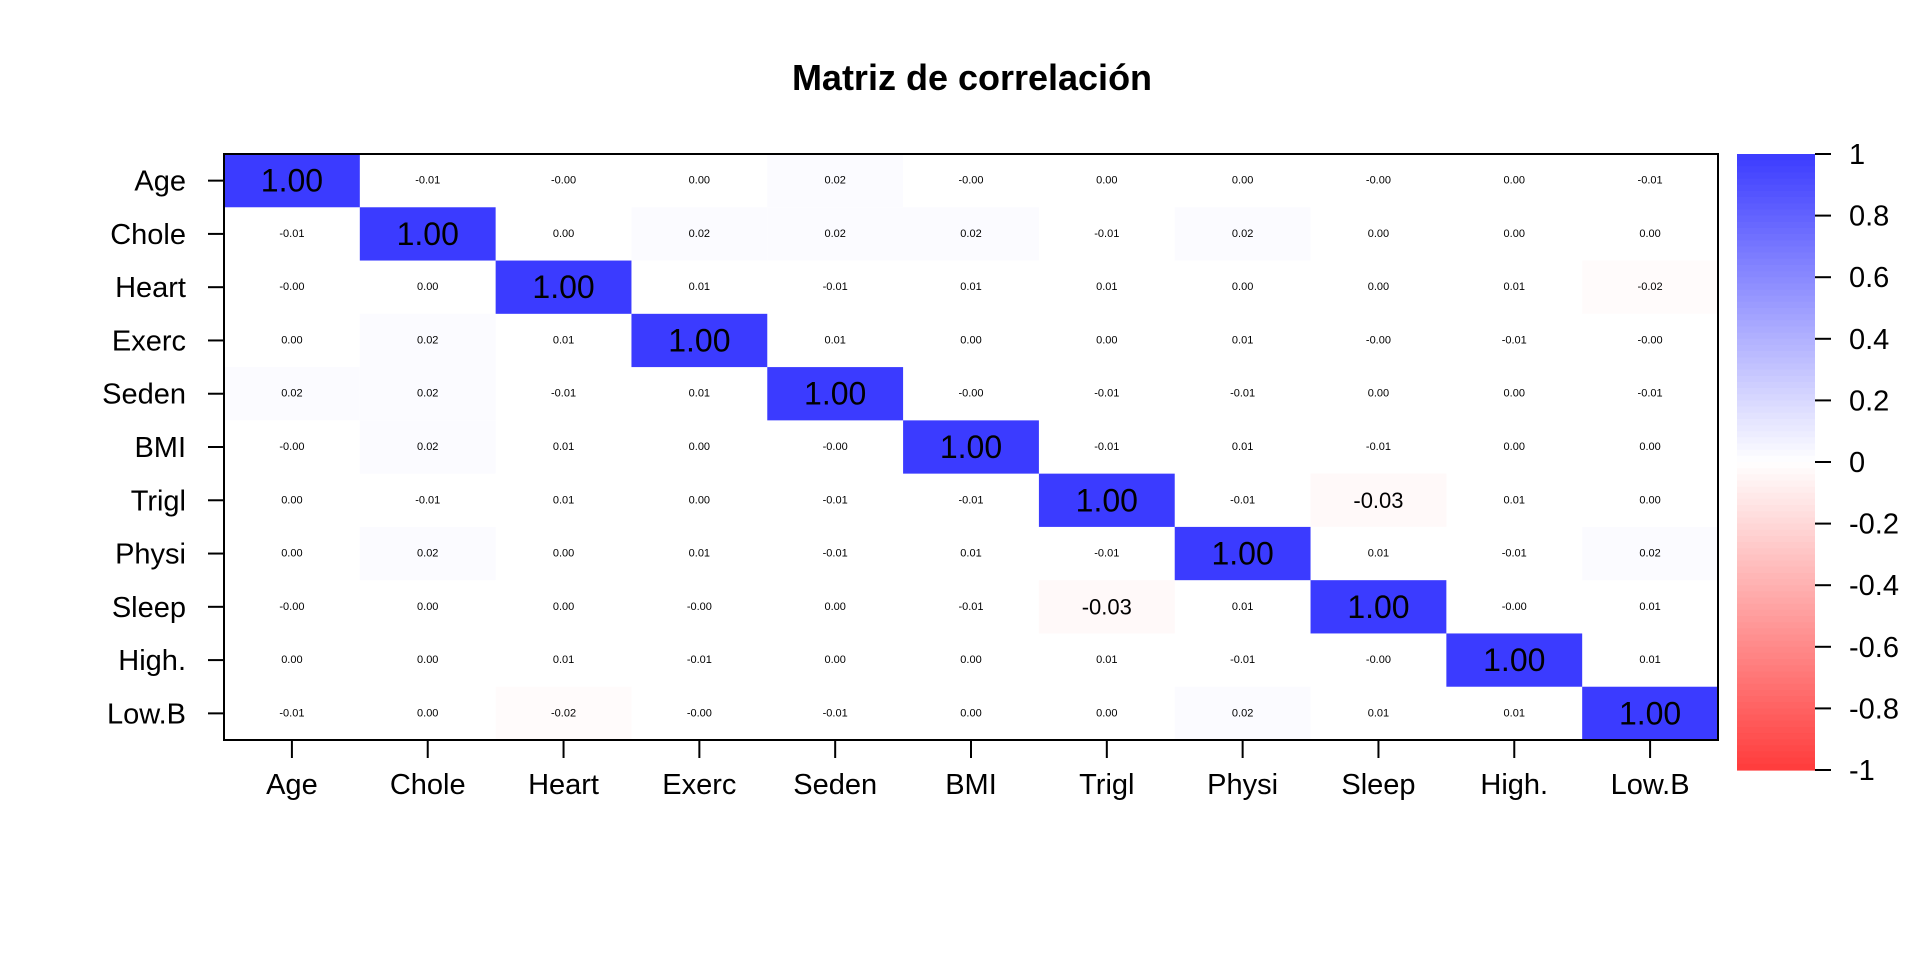  I want to click on y-tick-label: Low.B, so click(146, 714).